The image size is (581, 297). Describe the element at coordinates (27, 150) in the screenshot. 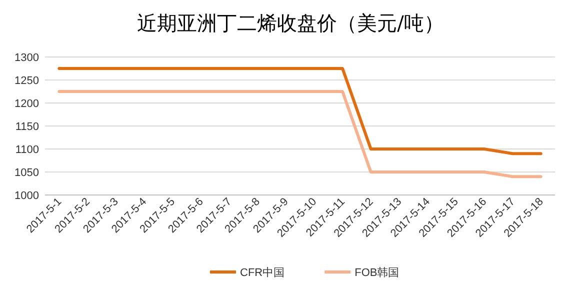

I see `y-tick-label: 1100` at that location.